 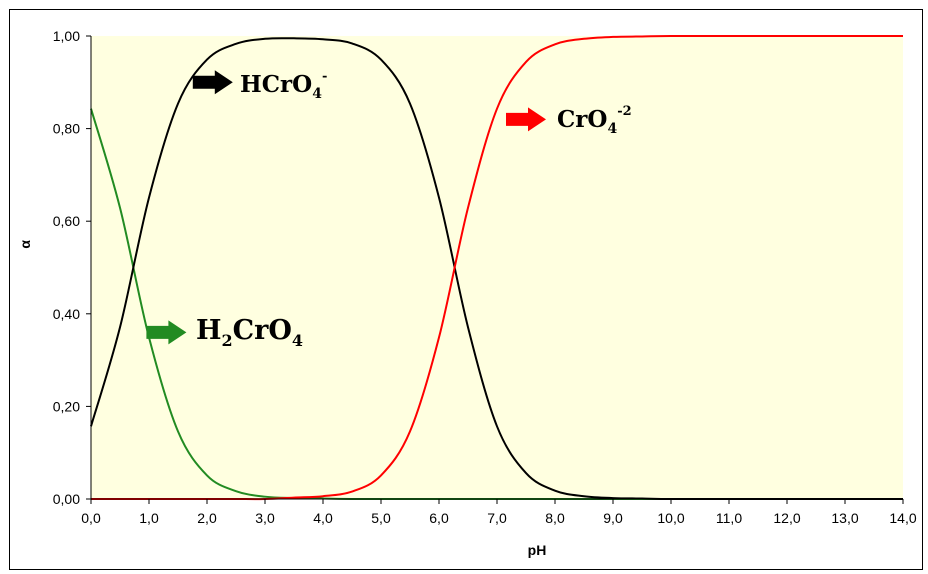 What do you see at coordinates (624, 111) in the screenshot?
I see `label-cro4-sup: -2` at bounding box center [624, 111].